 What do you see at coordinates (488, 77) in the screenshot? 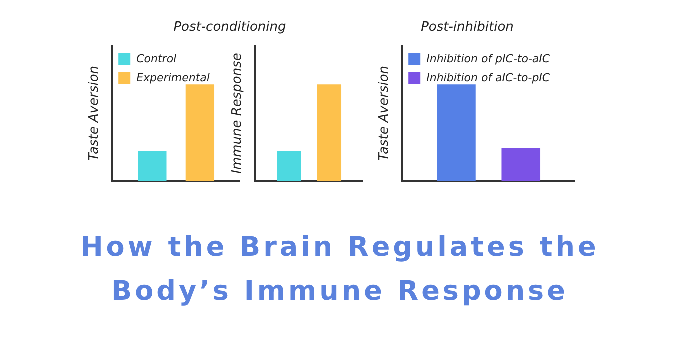
I see `legend-label: Inhibition of aIC-to-pIC` at bounding box center [488, 77].